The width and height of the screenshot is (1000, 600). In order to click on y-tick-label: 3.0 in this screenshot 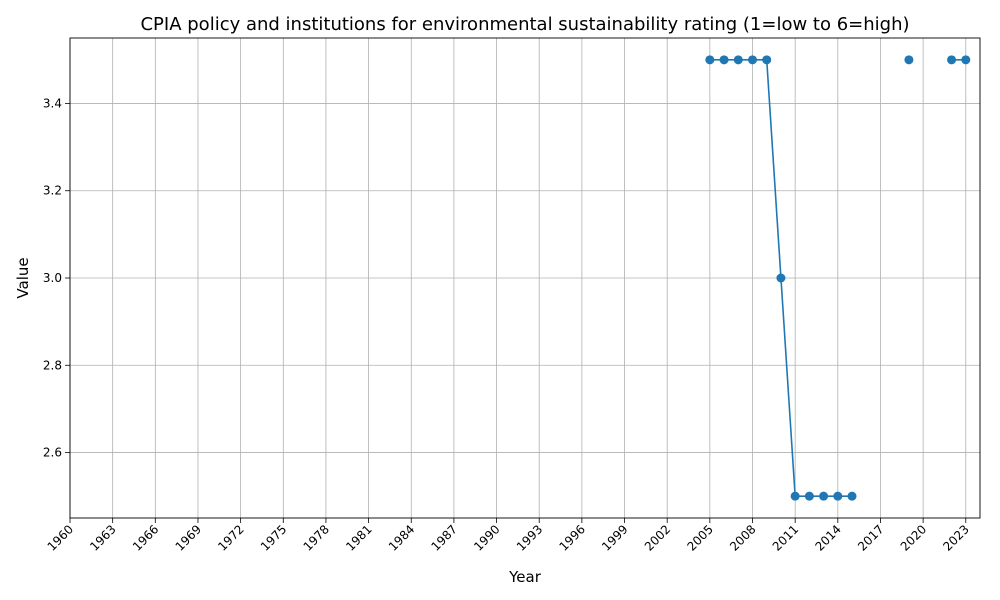, I will do `click(52, 278)`.